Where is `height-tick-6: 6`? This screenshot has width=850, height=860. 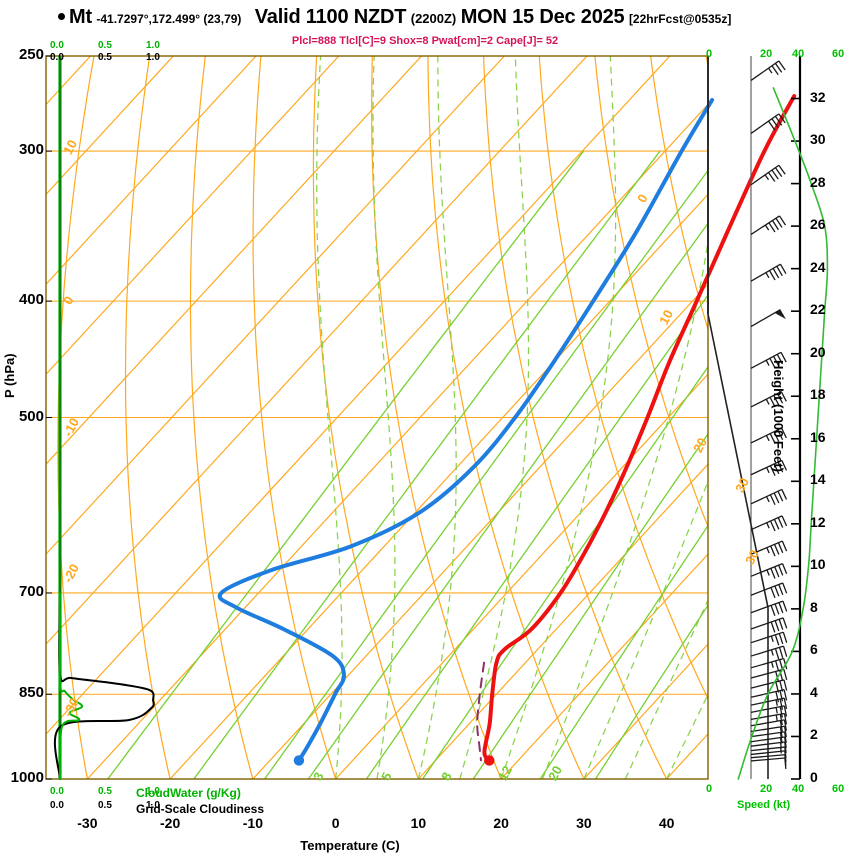 height-tick-6: 6 is located at coordinates (814, 649).